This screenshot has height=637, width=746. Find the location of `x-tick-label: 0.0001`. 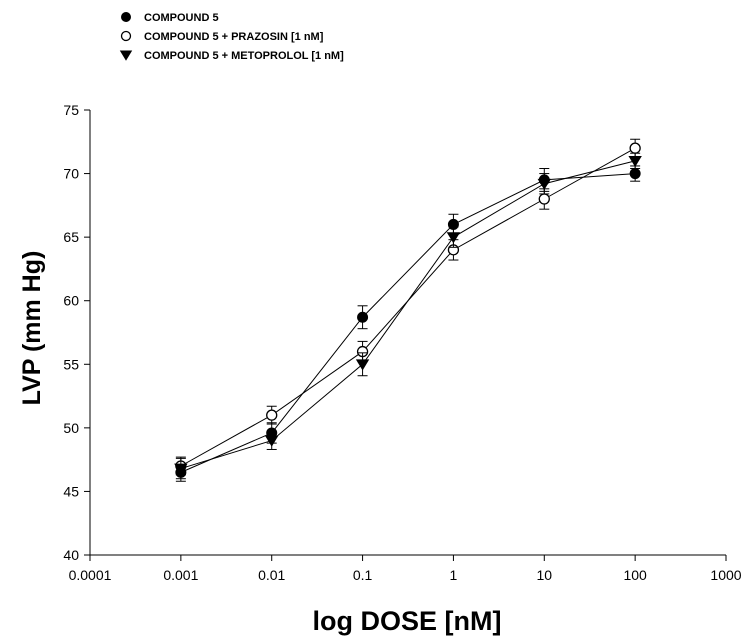

x-tick-label: 0.0001 is located at coordinates (90, 575).